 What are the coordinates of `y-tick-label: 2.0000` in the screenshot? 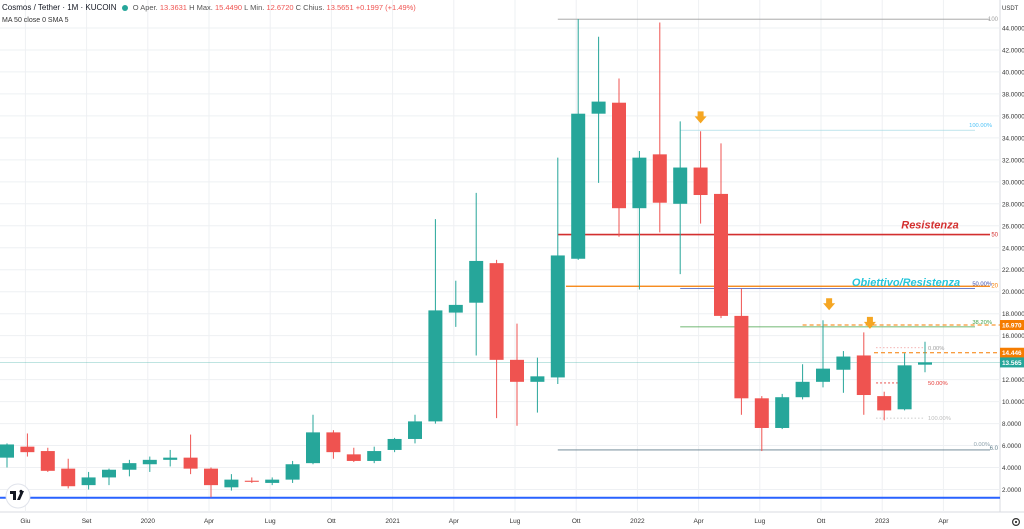 It's located at (1012, 490).